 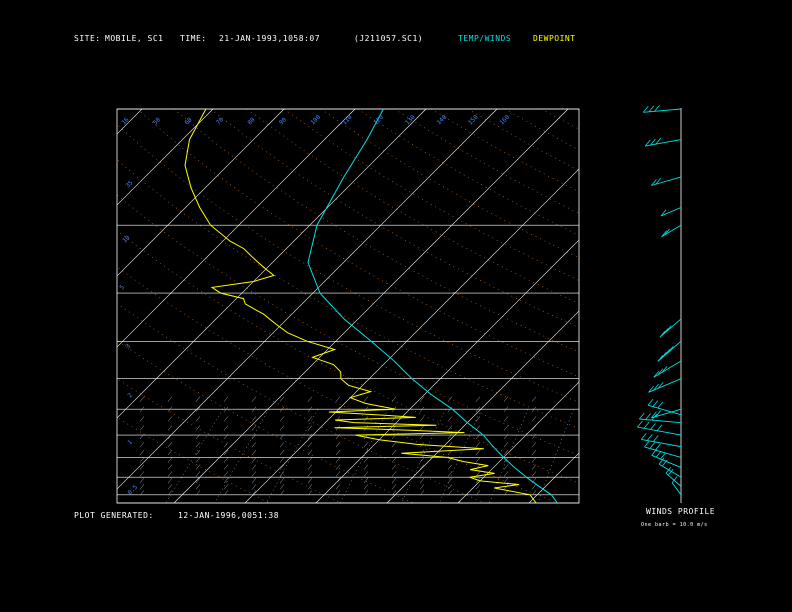 I want to click on moist-adiabat-label: 16, so click(x=125, y=121).